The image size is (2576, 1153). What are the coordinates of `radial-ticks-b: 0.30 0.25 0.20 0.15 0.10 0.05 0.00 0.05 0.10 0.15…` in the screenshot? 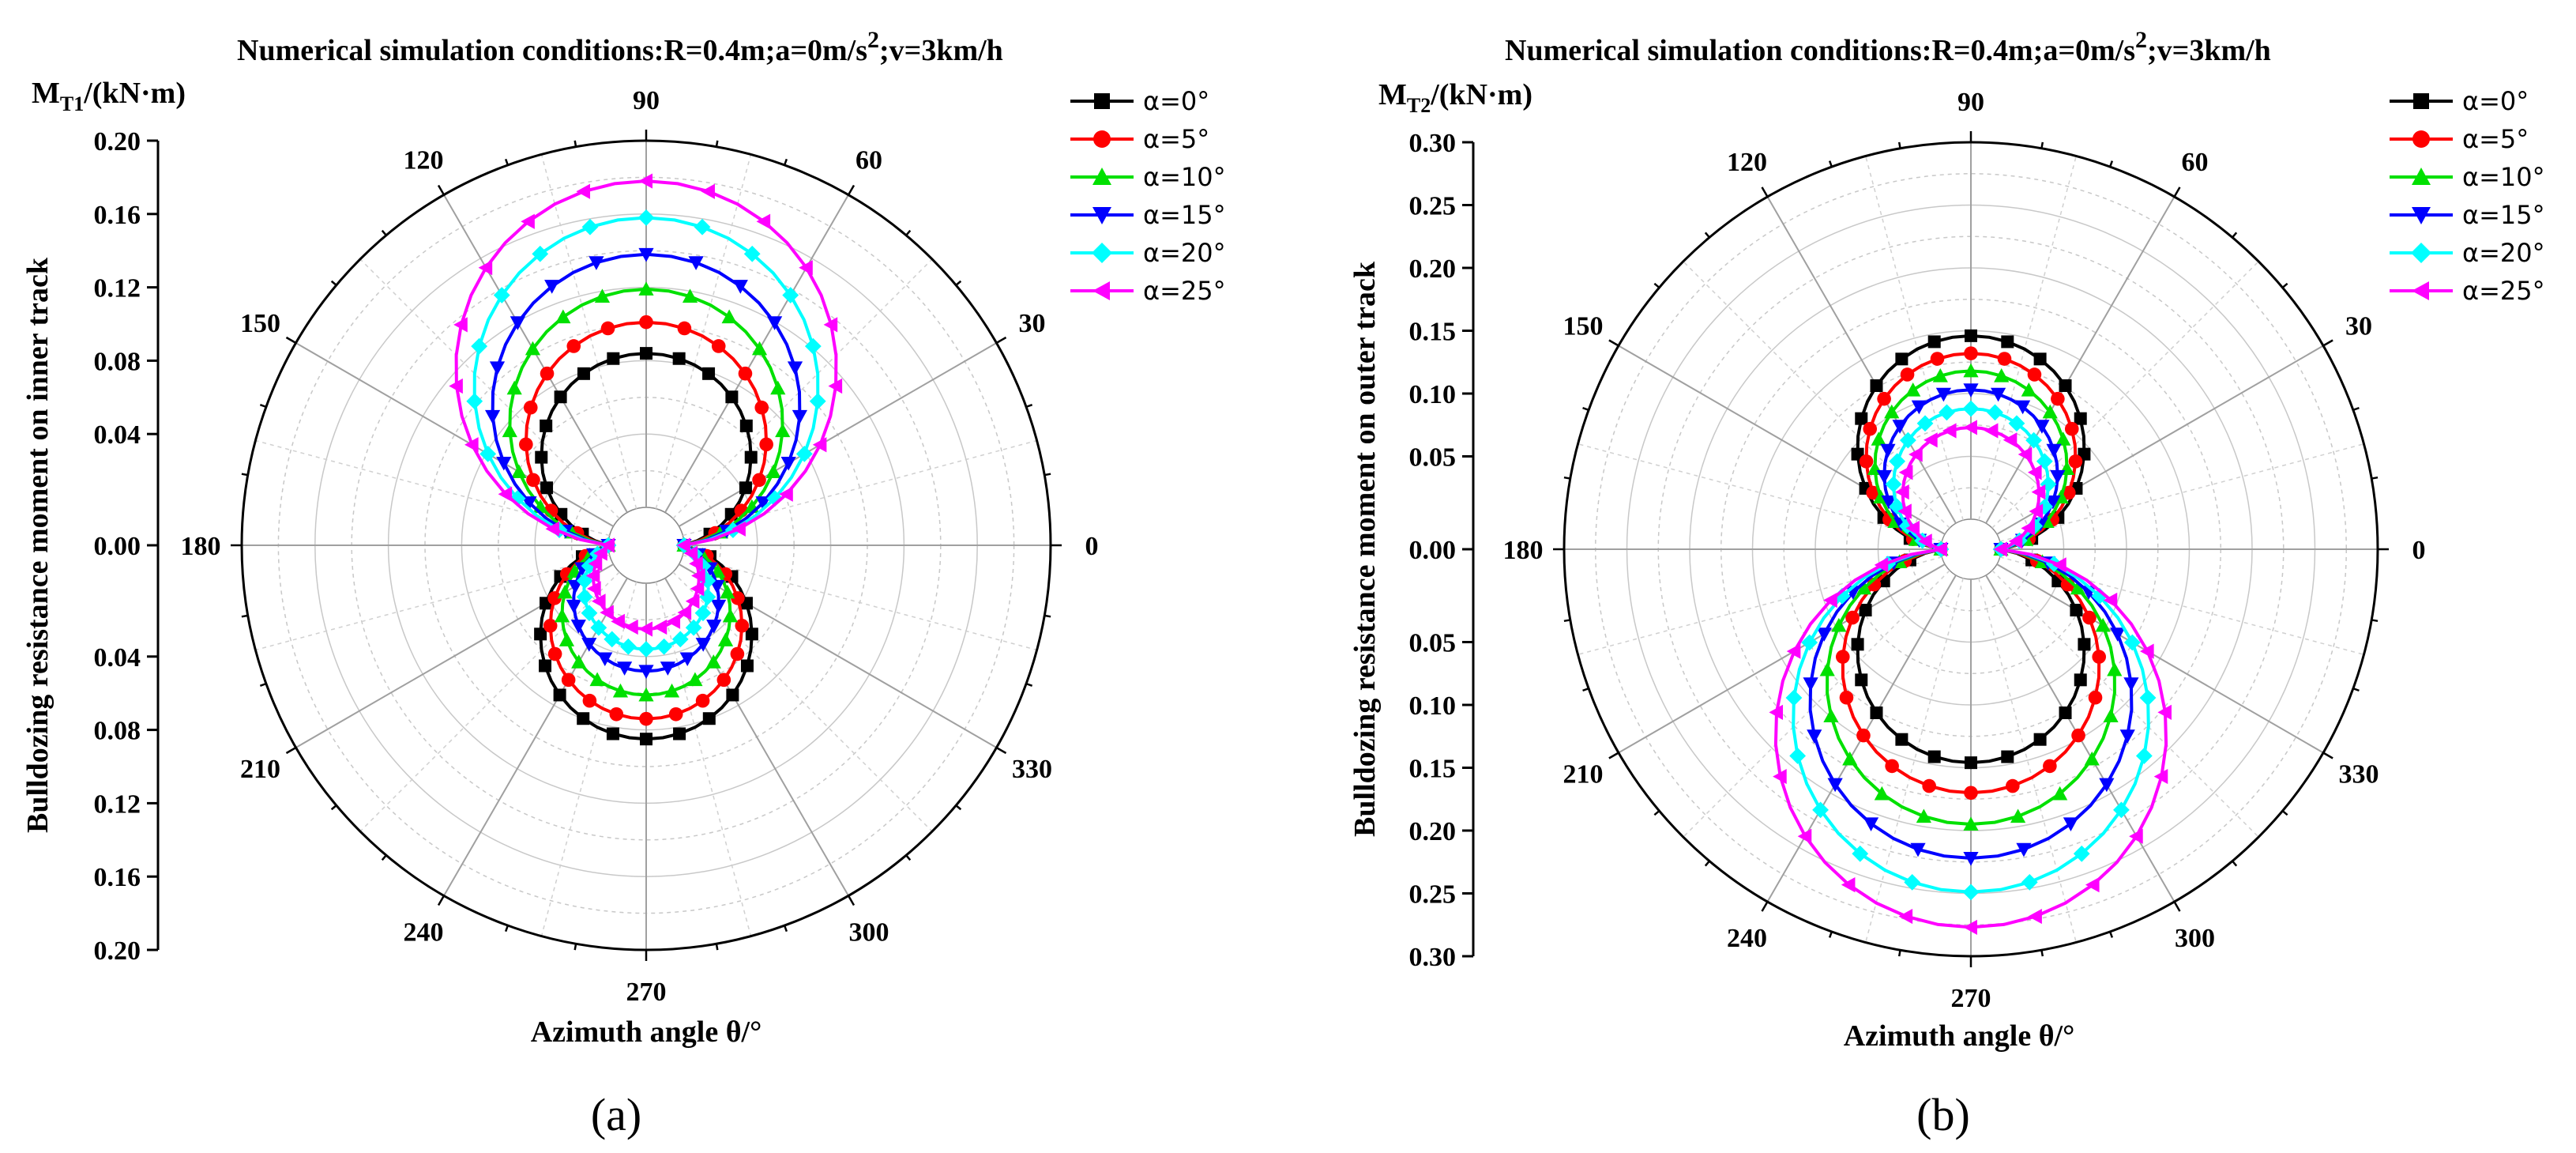 It's located at (1441, 550).